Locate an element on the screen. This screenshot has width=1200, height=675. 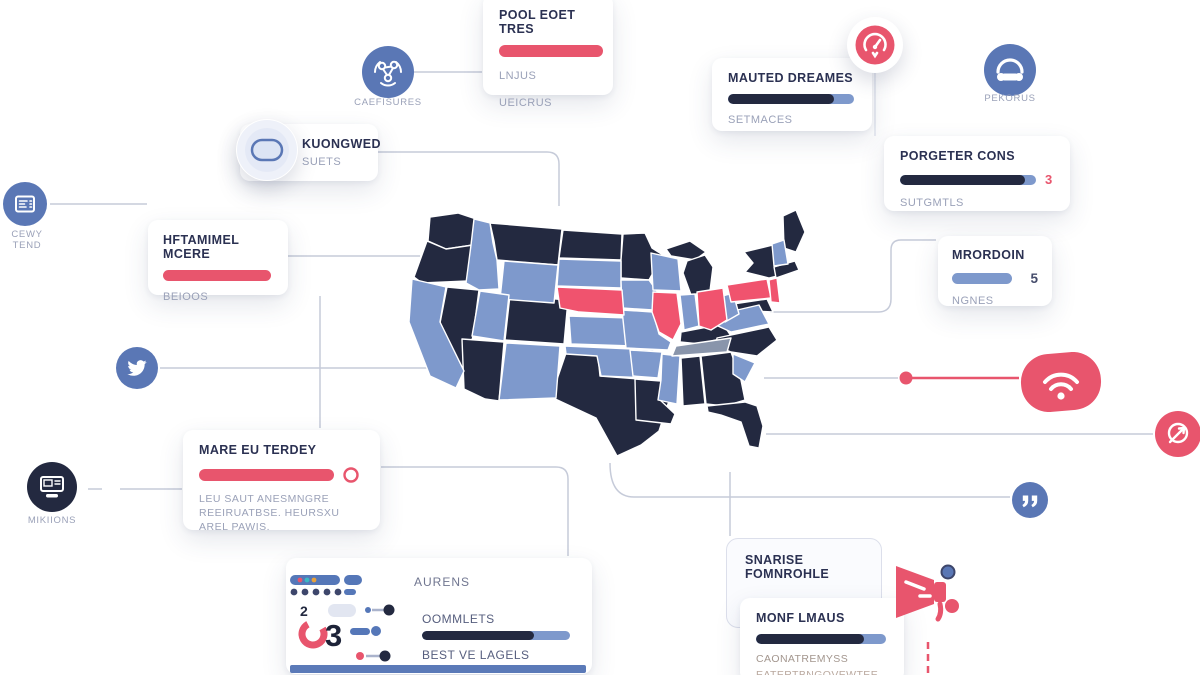
mrordoin-card: MRORDOIN 5 NGNES is located at coordinates (995, 271).